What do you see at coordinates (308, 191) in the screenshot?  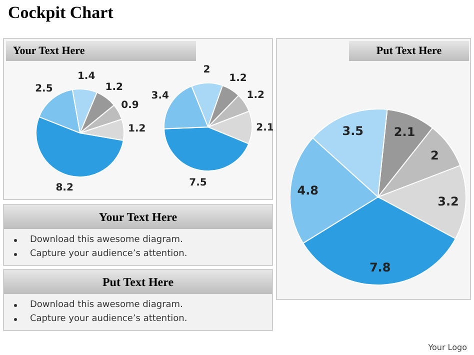 I see `data-label: 4.8` at bounding box center [308, 191].